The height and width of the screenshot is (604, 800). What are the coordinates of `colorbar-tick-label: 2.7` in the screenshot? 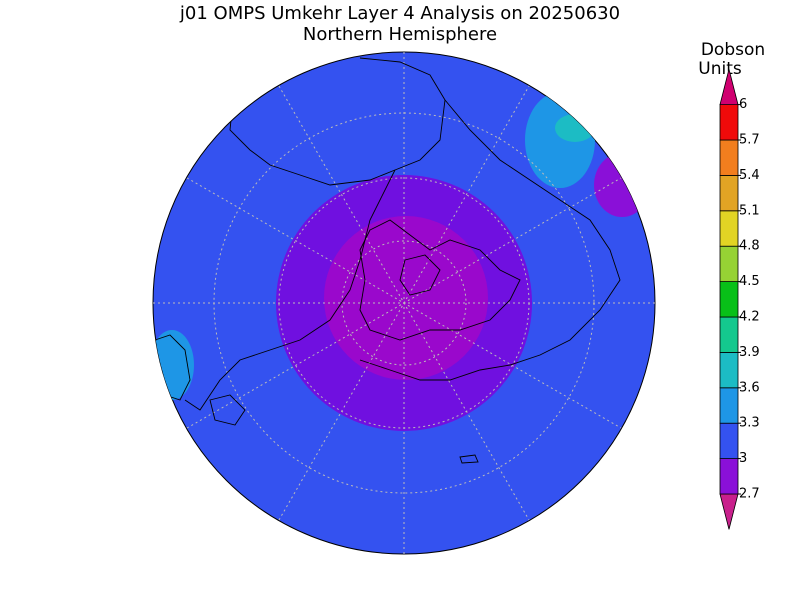 It's located at (749, 494).